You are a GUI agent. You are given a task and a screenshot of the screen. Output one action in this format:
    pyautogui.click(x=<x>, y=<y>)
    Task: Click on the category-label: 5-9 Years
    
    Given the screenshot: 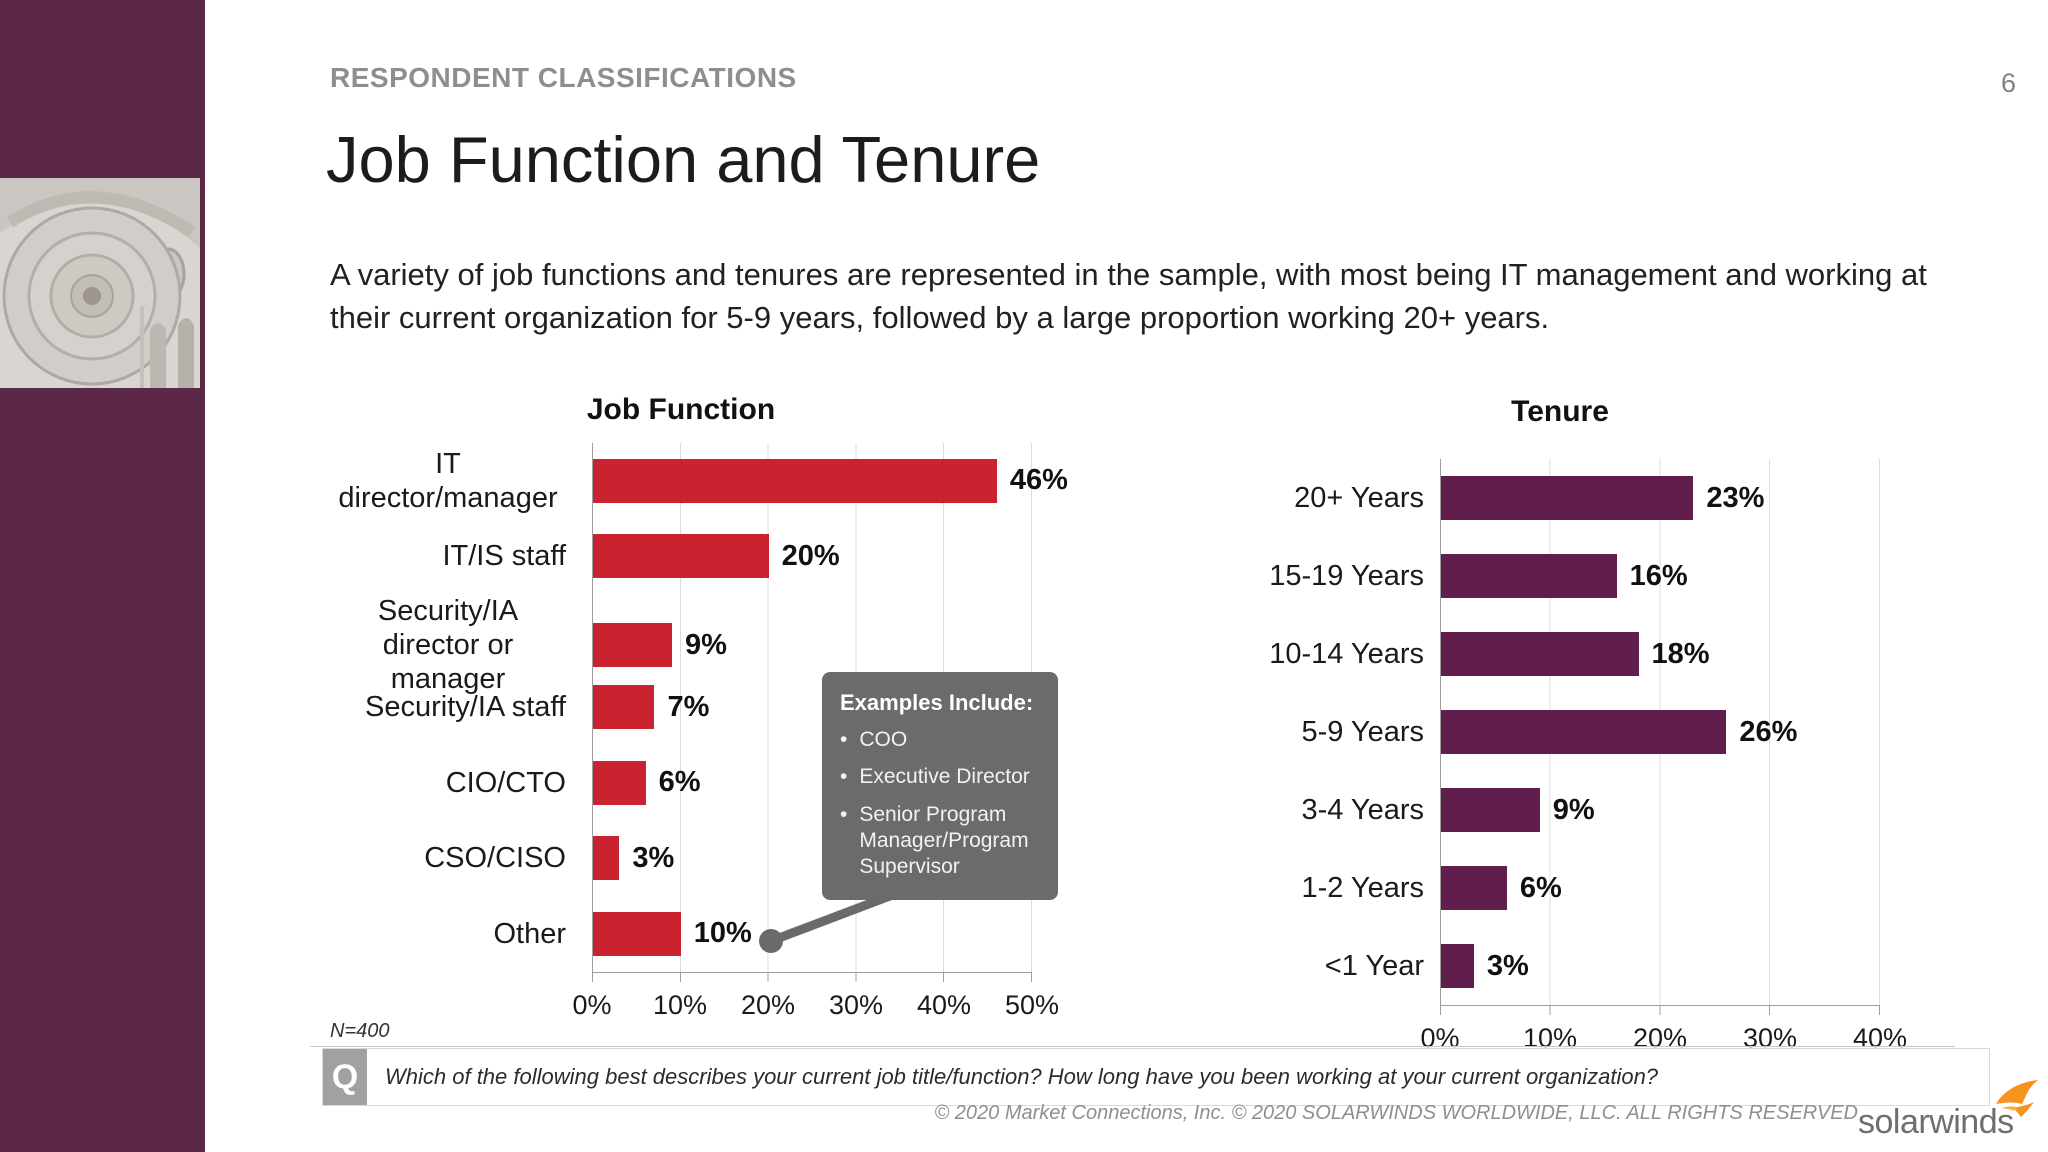 What is the action you would take?
    pyautogui.click(x=1362, y=731)
    